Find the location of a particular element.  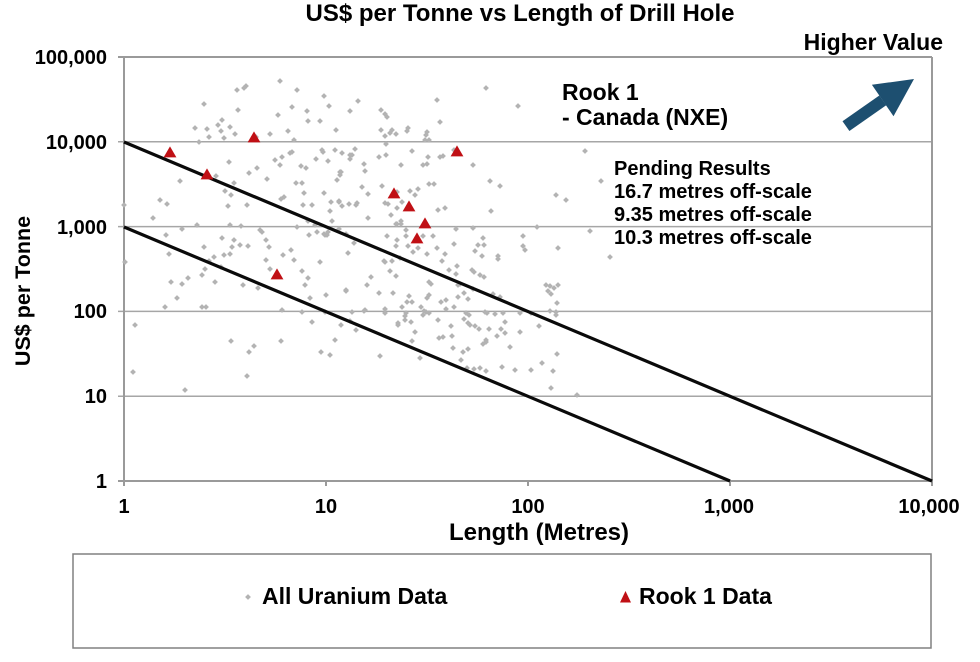

svg-text: Rook 1 Data is located at coordinates (705, 596).